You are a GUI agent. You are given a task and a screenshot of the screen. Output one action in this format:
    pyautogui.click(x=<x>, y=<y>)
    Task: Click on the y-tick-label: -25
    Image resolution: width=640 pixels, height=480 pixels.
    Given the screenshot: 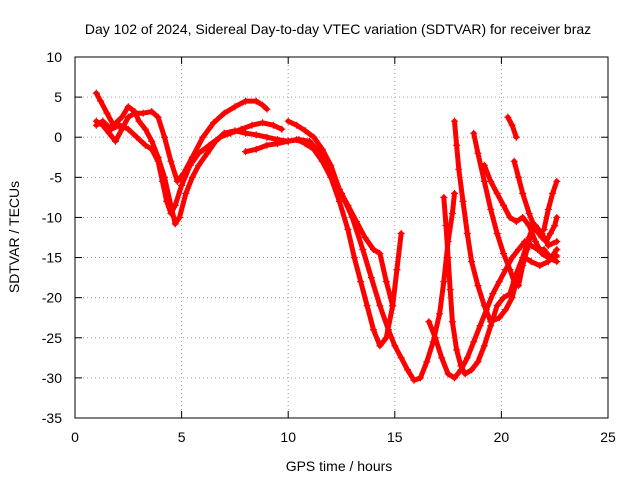 What is the action you would take?
    pyautogui.click(x=52, y=338)
    